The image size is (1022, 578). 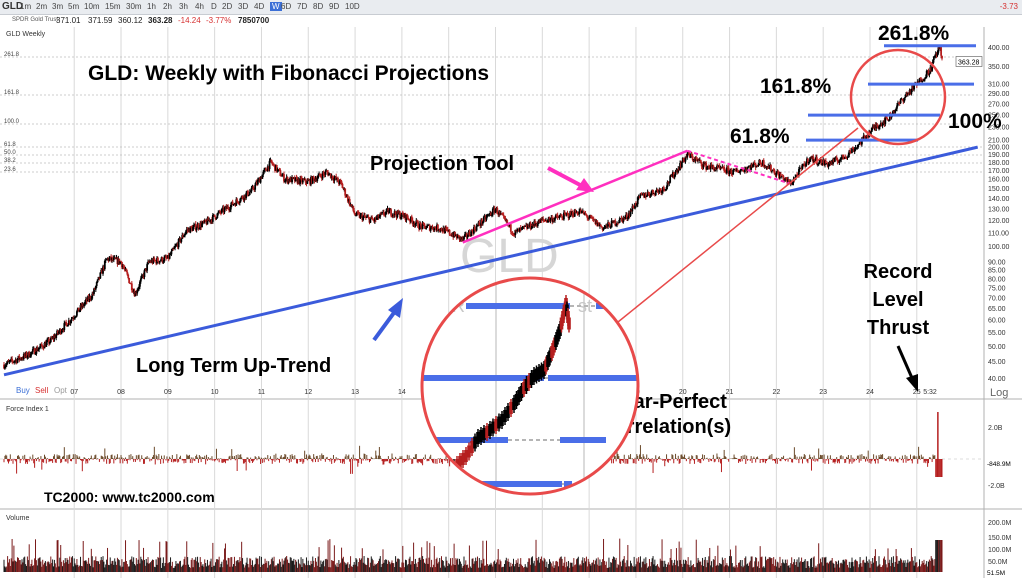 What do you see at coordinates (999, 116) in the screenshot?
I see `y-tick-label: 250.00` at bounding box center [999, 116].